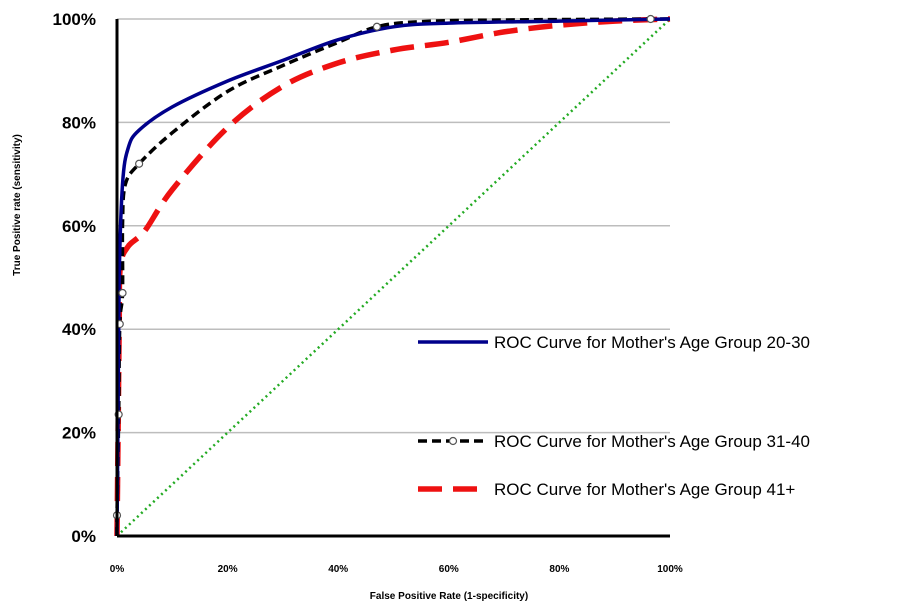  What do you see at coordinates (449, 569) in the screenshot?
I see `x-tick-label: 60%` at bounding box center [449, 569].